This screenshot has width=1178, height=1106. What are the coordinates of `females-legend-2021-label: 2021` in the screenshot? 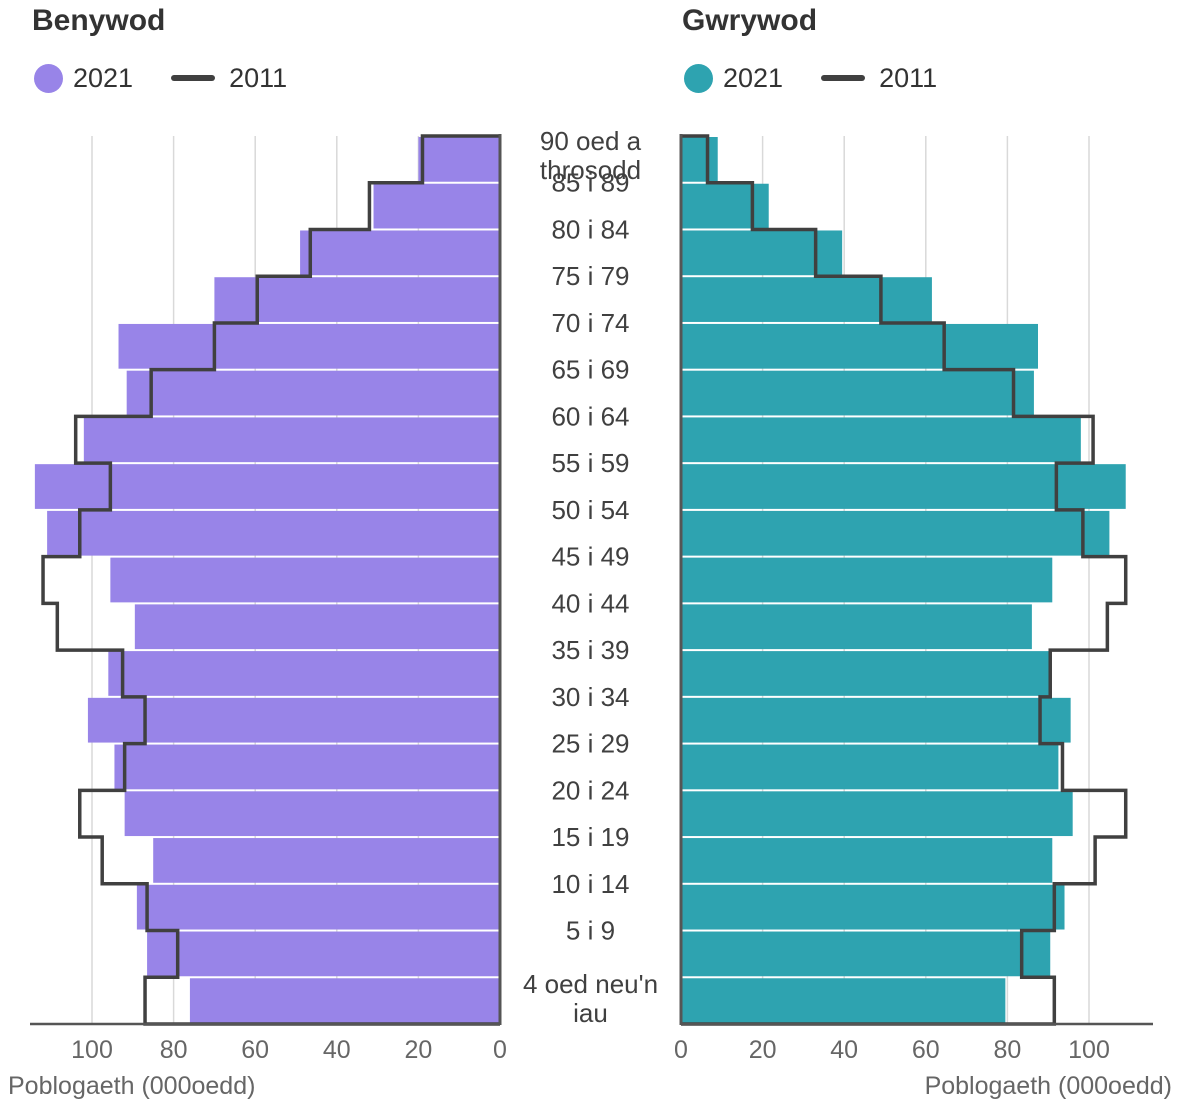 It's located at (103, 77).